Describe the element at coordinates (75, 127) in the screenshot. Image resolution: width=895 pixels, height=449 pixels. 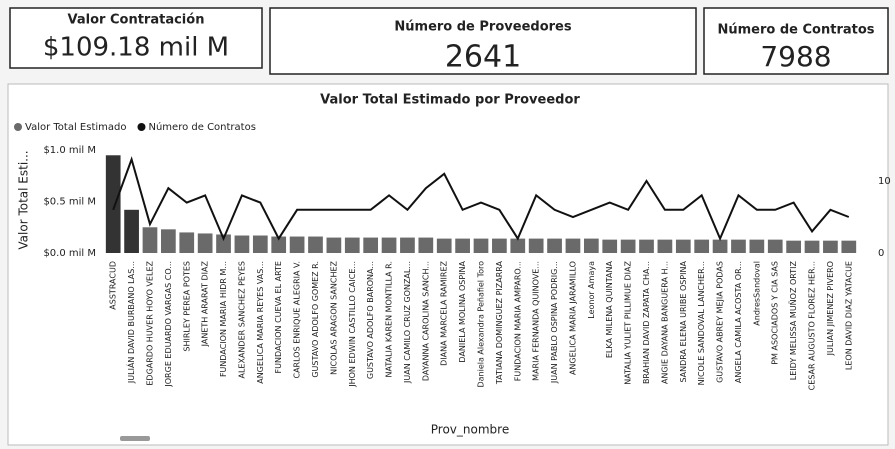
I see `legend-label: Valor Total Estimado` at that location.